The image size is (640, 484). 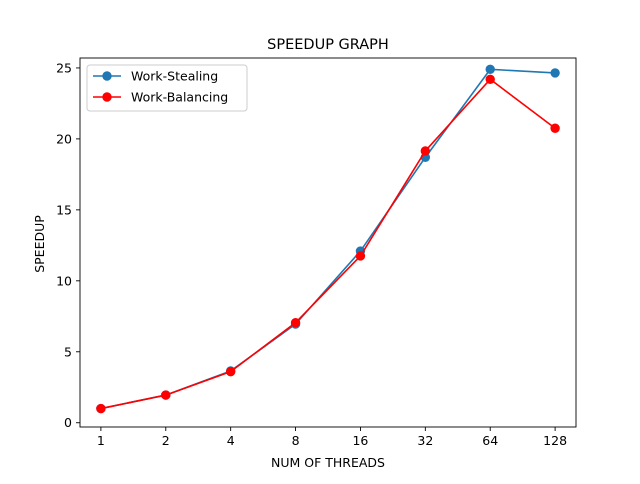 I want to click on x-tick-label: 128, so click(x=555, y=440).